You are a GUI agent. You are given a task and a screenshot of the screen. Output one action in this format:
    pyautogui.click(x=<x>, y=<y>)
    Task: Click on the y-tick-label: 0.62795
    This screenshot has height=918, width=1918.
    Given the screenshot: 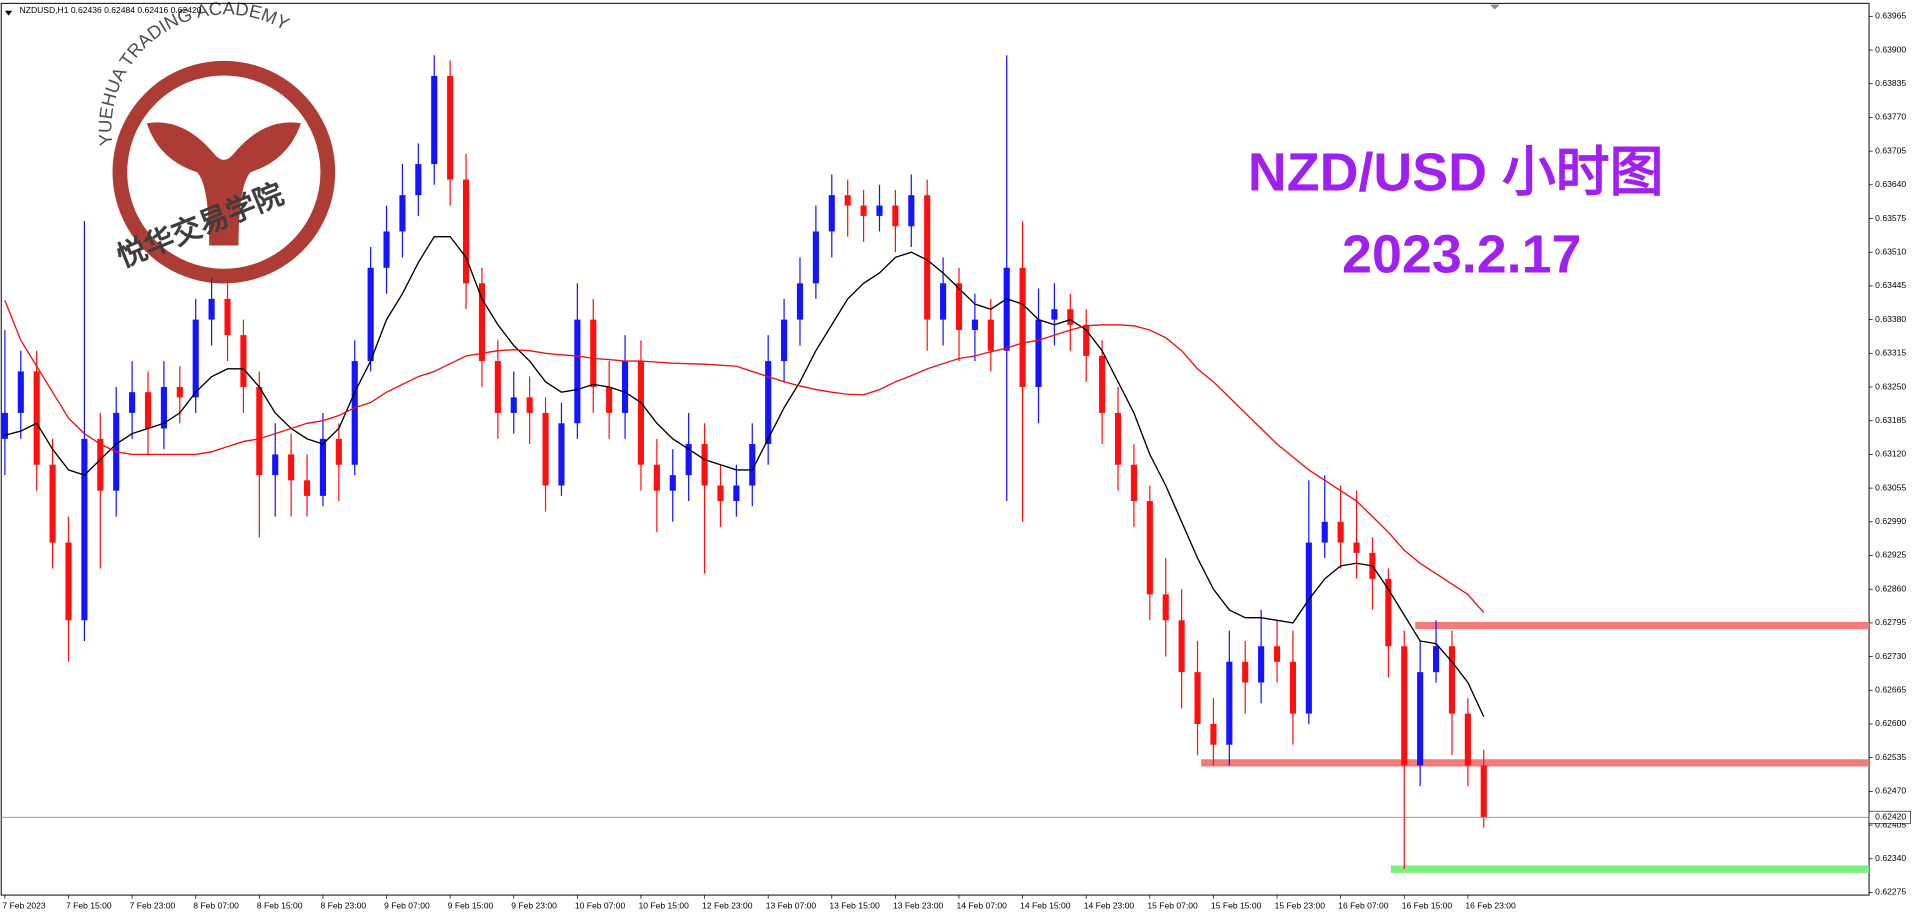 What is the action you would take?
    pyautogui.click(x=1890, y=622)
    